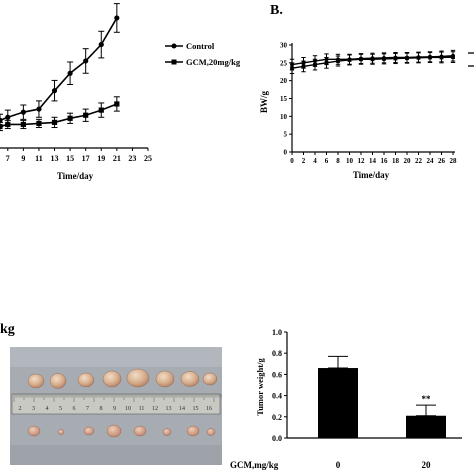 This screenshot has width=474, height=474. I want to click on x-tick-label: 21, so click(117, 158).